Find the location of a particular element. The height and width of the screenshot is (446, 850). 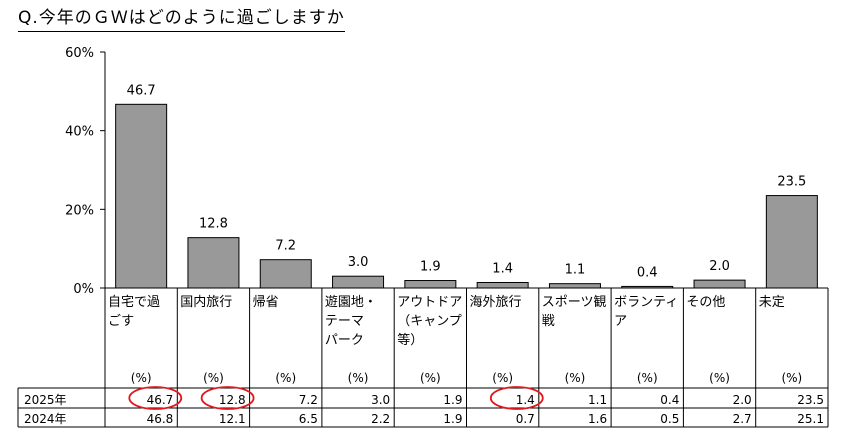

table-cell: 6.5 is located at coordinates (308, 419).